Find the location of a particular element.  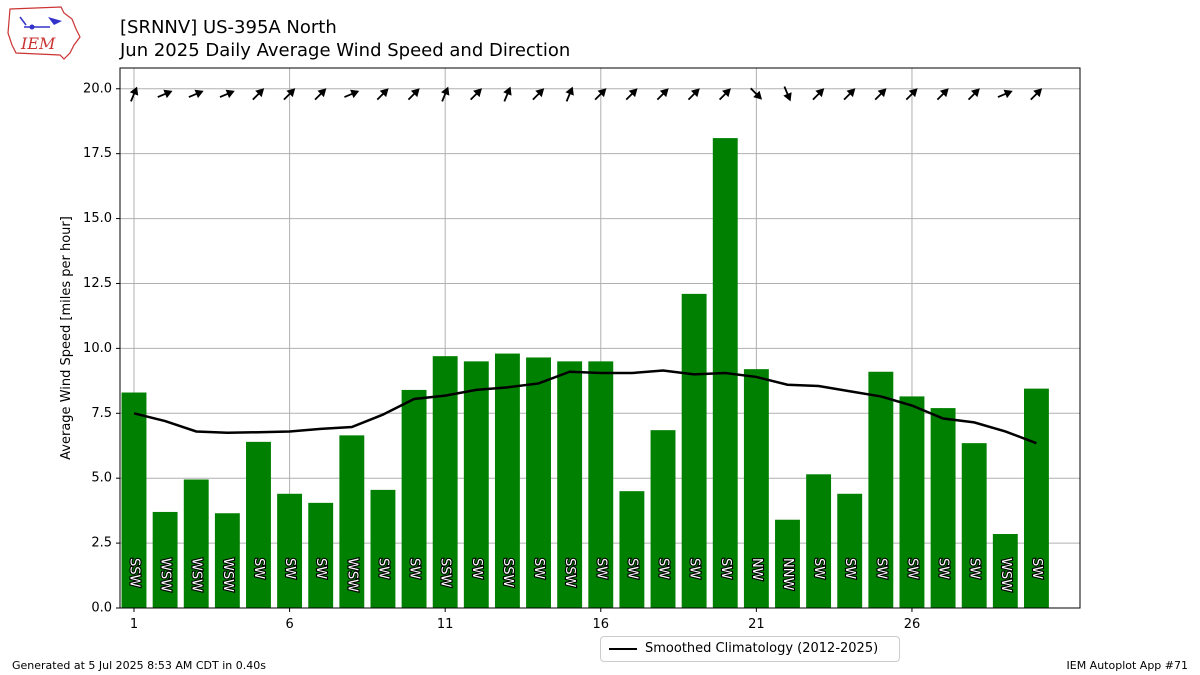

y-tick-label: 7.5 is located at coordinates (101, 413).